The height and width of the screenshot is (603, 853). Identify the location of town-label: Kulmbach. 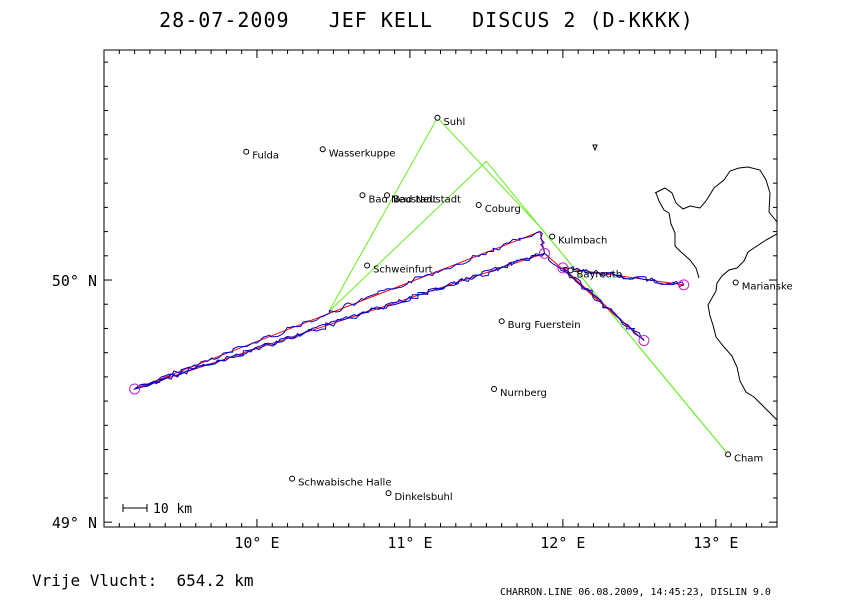
(582, 240).